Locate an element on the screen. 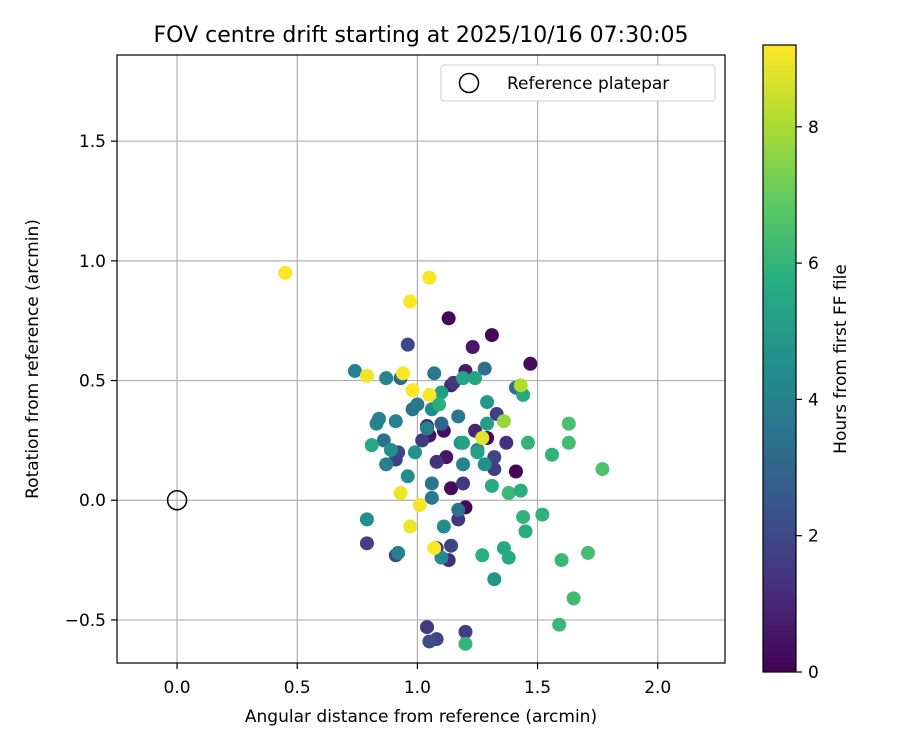  colorbar-tick-label: 0 is located at coordinates (813, 673).